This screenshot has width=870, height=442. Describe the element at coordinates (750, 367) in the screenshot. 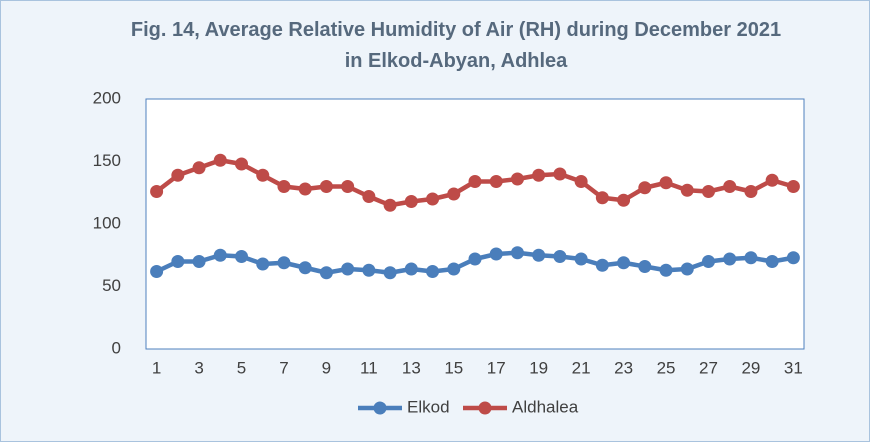

I see `x-tick-label: 29` at that location.